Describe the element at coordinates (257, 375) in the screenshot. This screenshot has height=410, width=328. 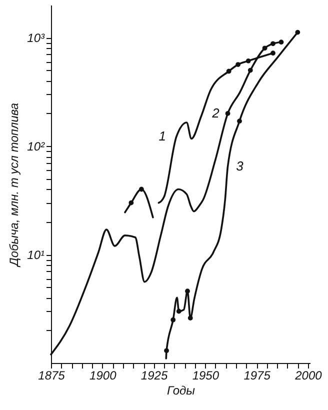
I see `x-tick-label: 1975` at that location.